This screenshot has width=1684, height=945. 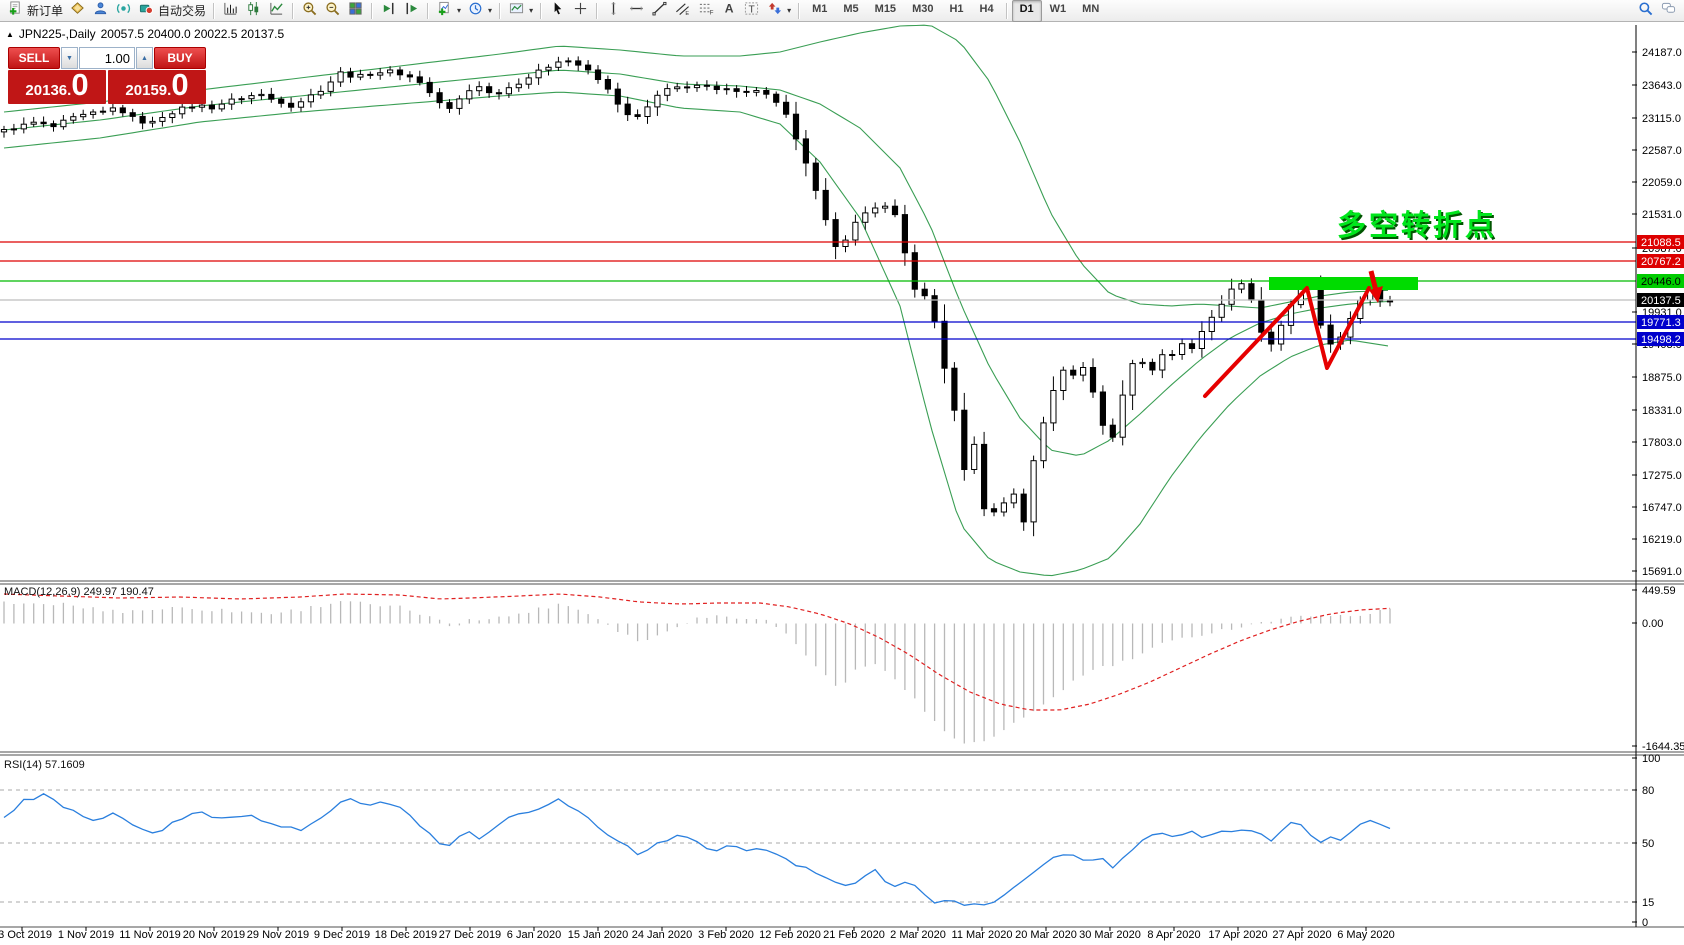 I want to click on buy-price: 20159. 0, so click(x=157, y=85).